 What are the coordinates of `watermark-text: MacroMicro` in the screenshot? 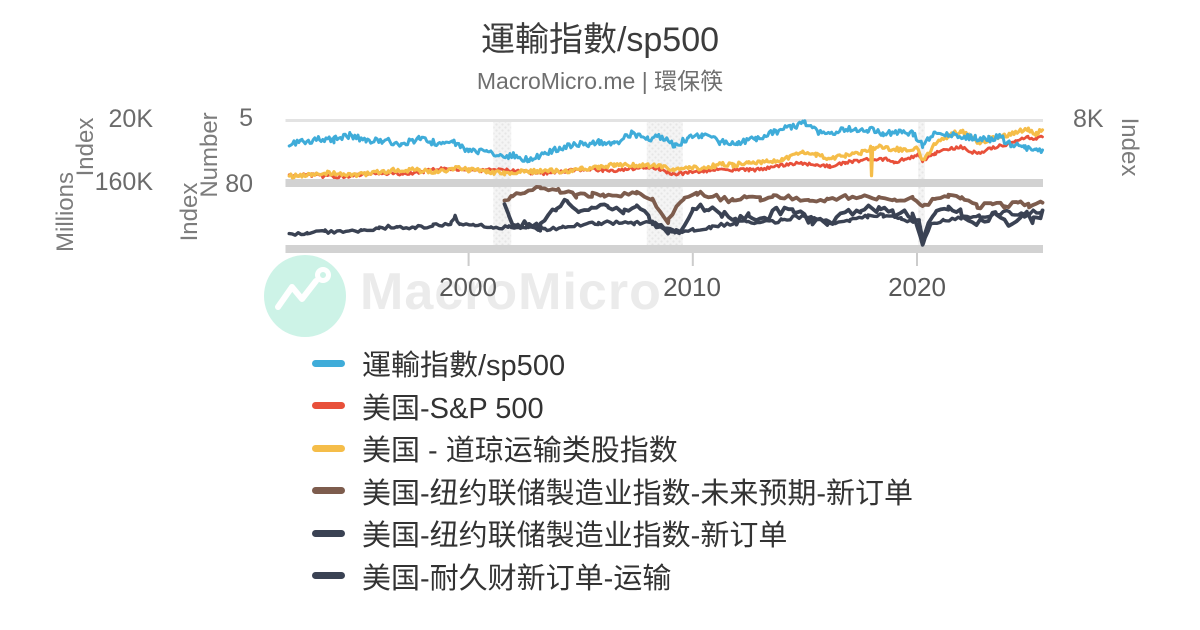 It's located at (511, 292).